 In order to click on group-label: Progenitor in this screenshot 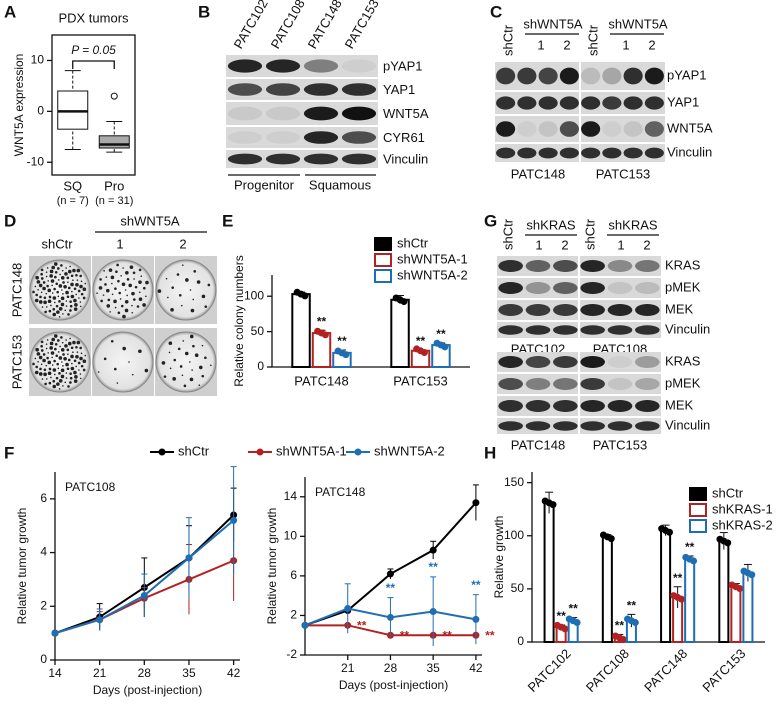, I will do `click(264, 184)`.